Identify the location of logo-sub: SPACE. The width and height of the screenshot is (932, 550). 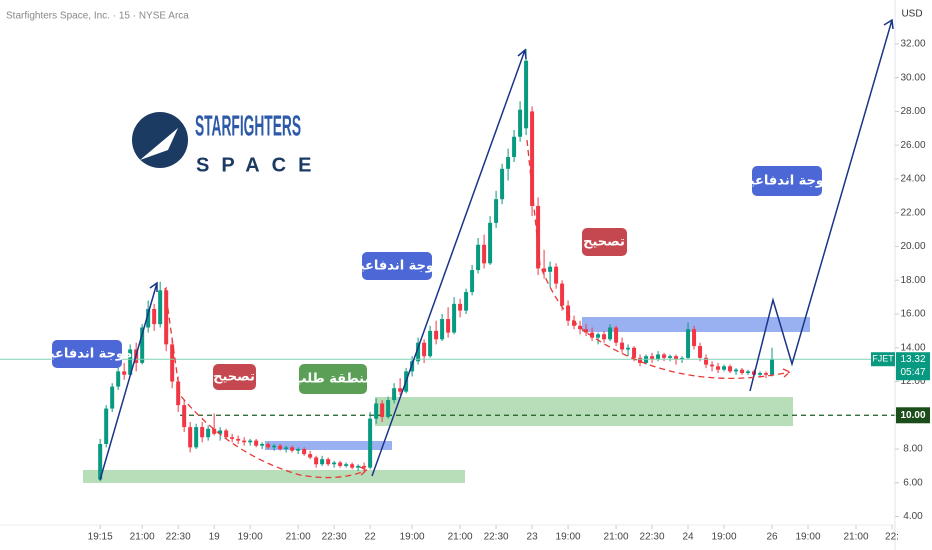
(259, 165).